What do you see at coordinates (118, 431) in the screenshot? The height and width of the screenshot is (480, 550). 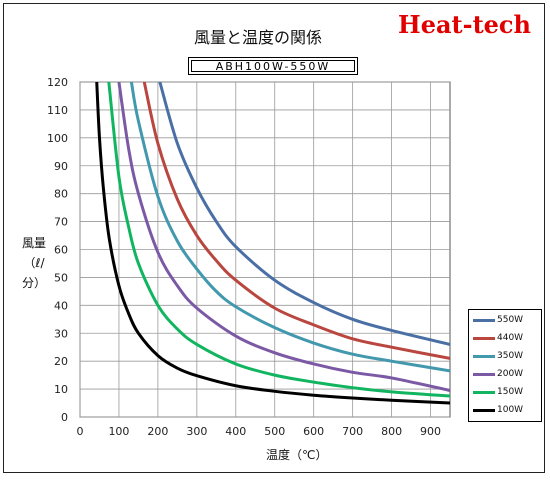 I see `x-tick-label: 100` at bounding box center [118, 431].